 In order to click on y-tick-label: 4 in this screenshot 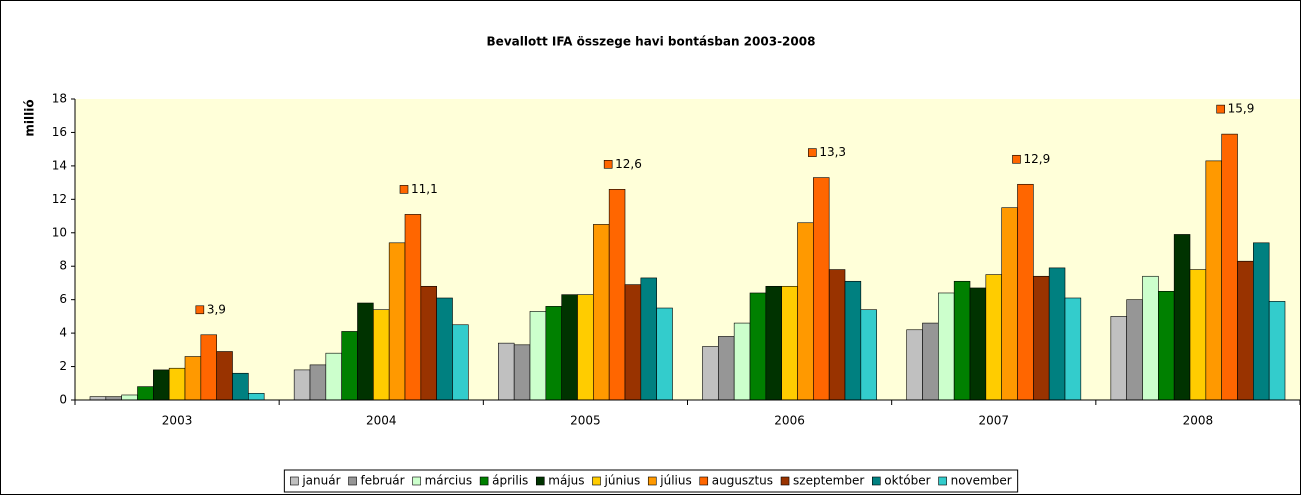, I will do `click(63, 333)`.